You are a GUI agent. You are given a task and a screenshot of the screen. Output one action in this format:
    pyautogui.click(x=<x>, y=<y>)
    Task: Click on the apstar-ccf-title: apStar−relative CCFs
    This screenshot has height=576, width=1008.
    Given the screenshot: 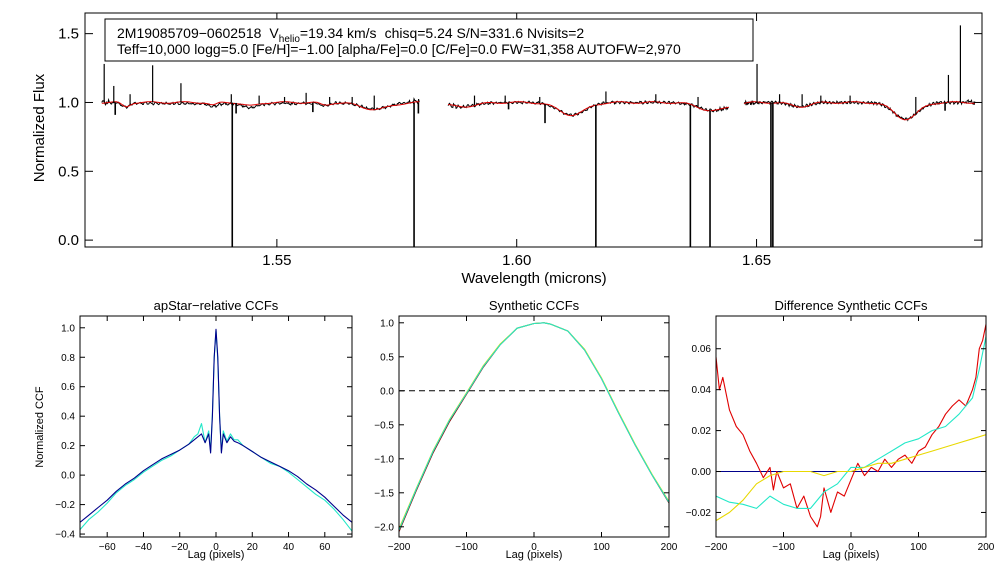 What is the action you would take?
    pyautogui.click(x=216, y=305)
    